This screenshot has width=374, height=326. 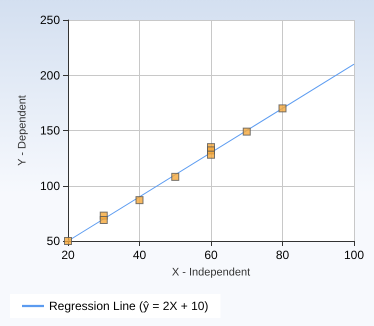 What do you see at coordinates (68, 255) in the screenshot?
I see `x-tick-label: 20` at bounding box center [68, 255].